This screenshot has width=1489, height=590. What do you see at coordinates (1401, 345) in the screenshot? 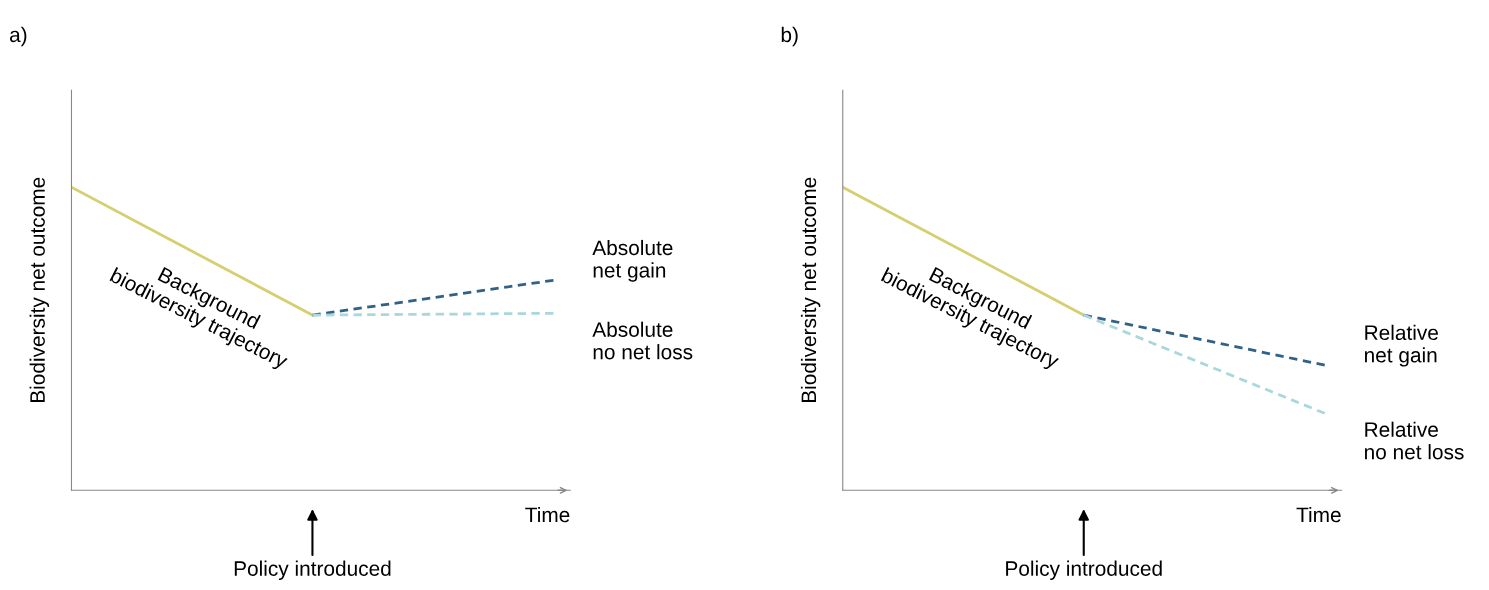
I see `series-label: Relative net gain` at bounding box center [1401, 345].